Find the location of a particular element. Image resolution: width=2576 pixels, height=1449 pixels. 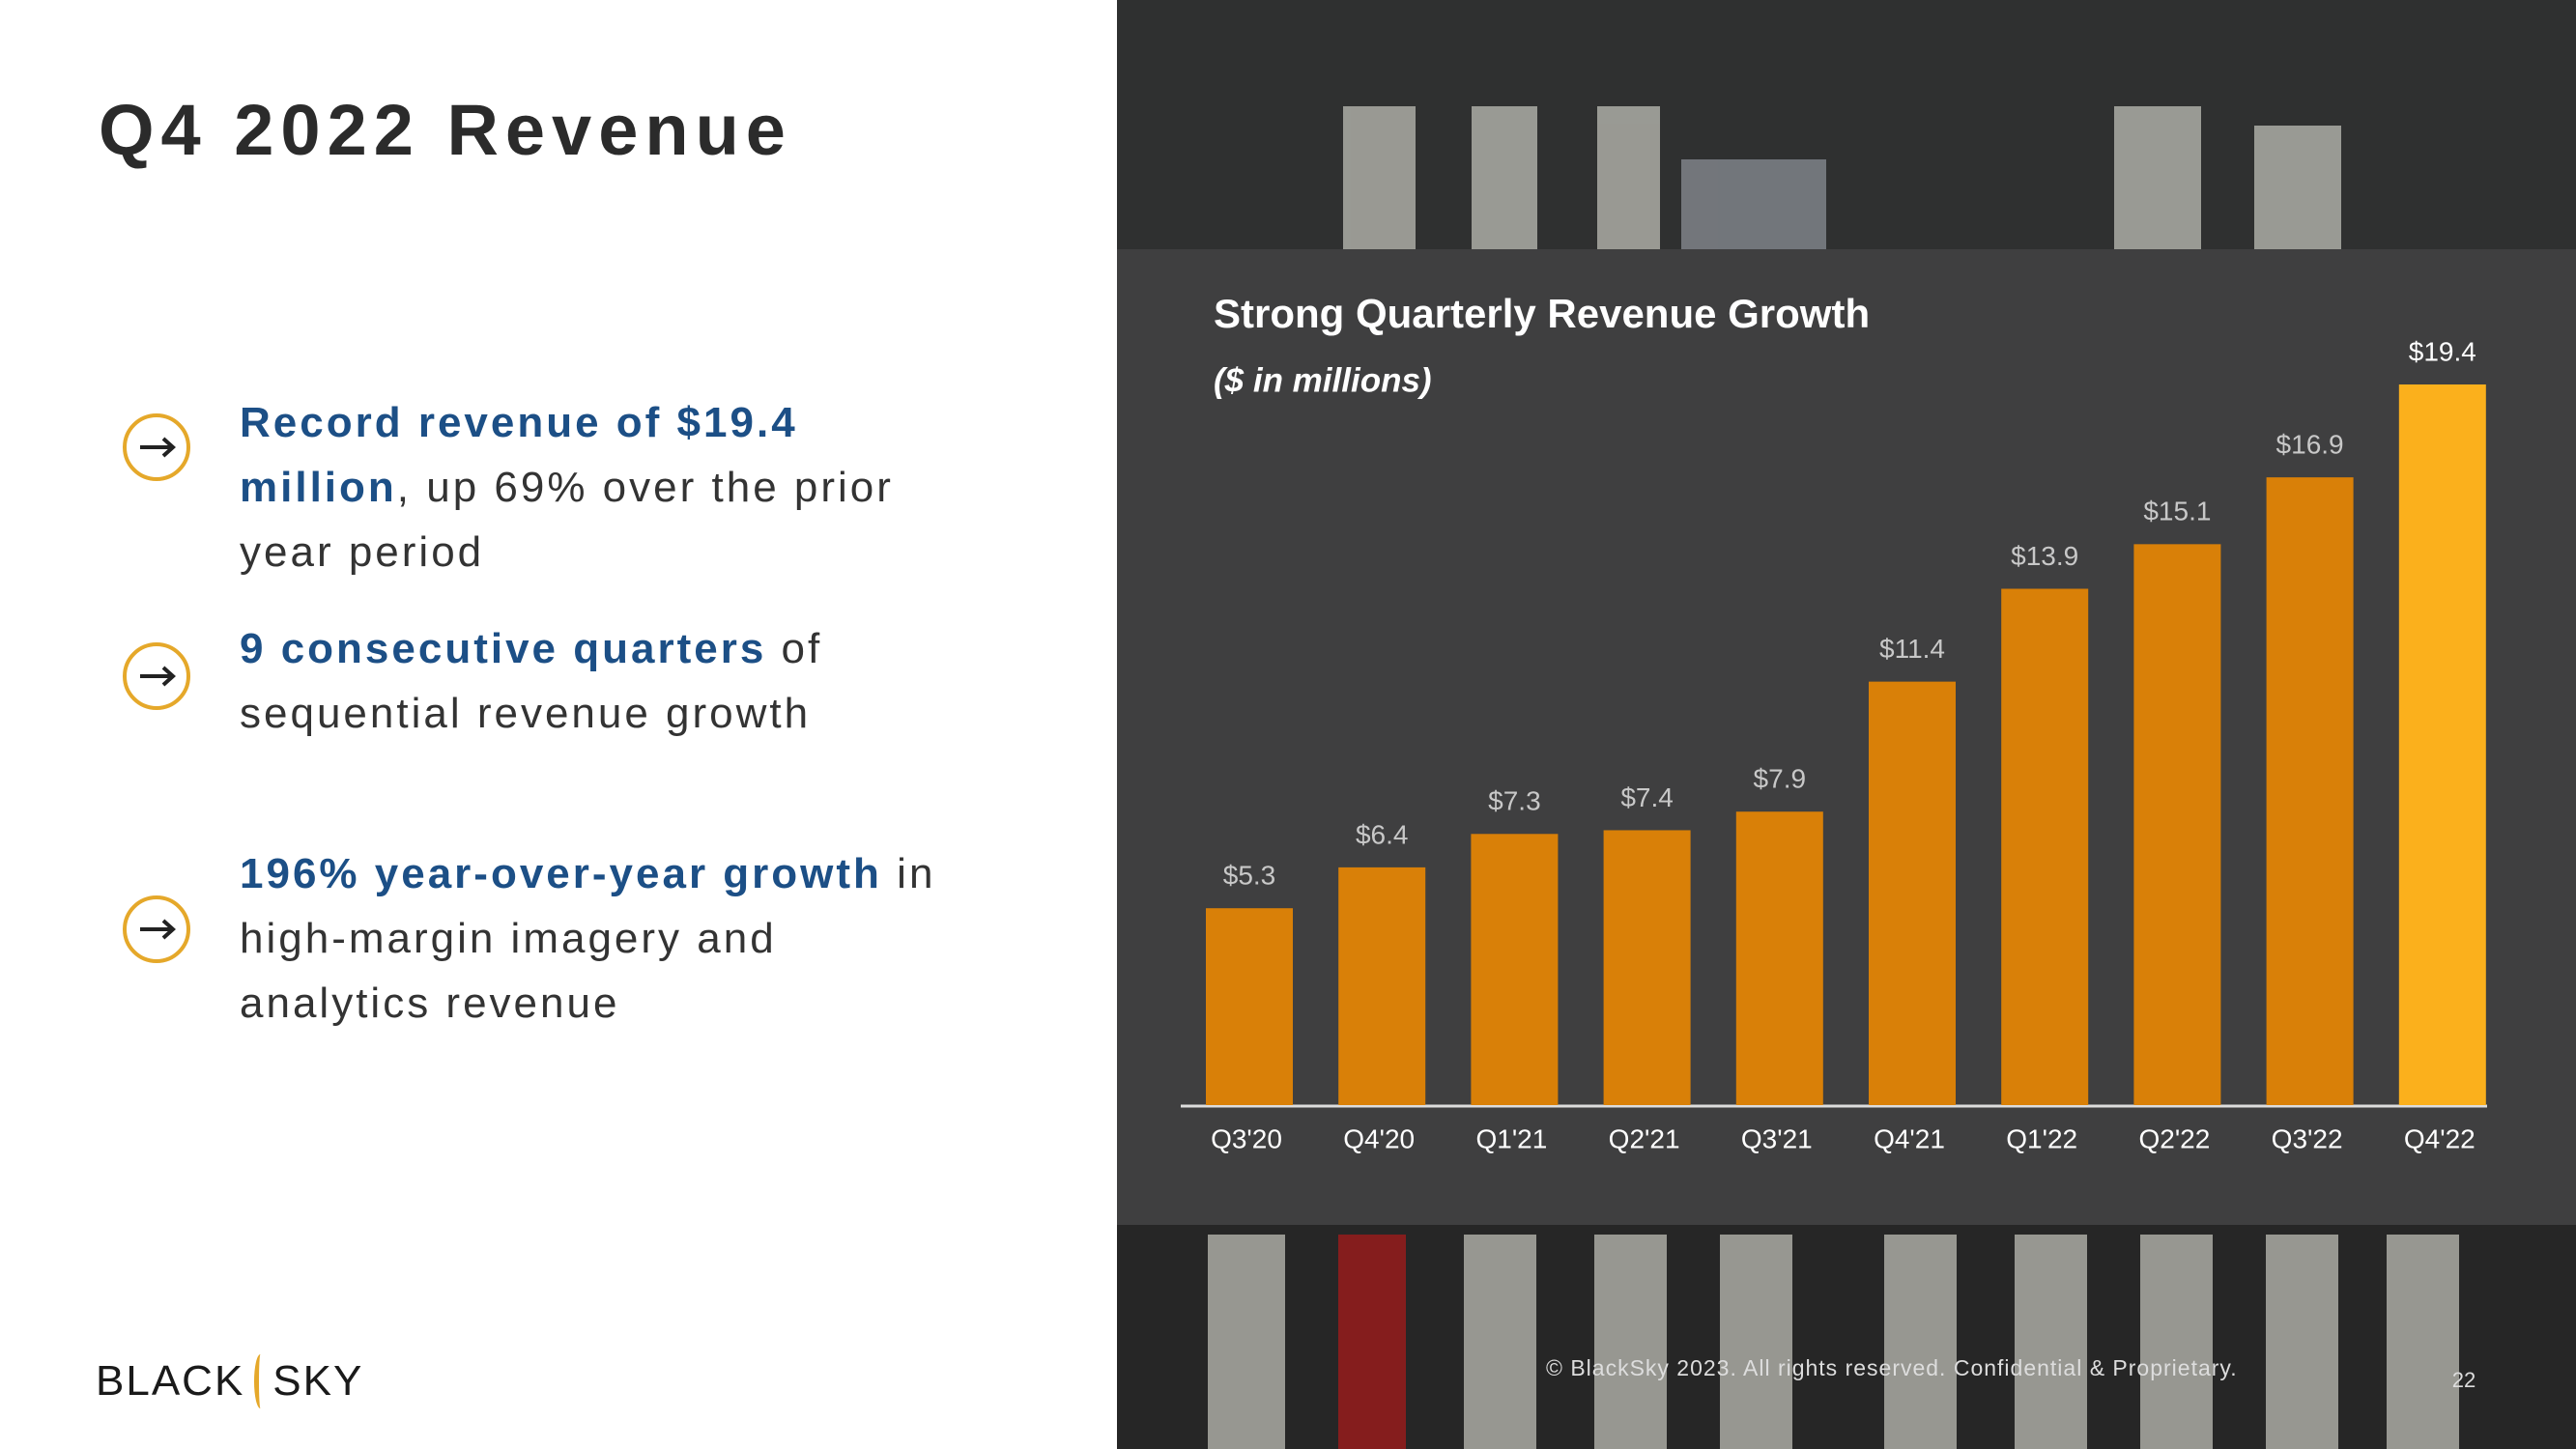

value-label: $13.9 is located at coordinates (2045, 556).